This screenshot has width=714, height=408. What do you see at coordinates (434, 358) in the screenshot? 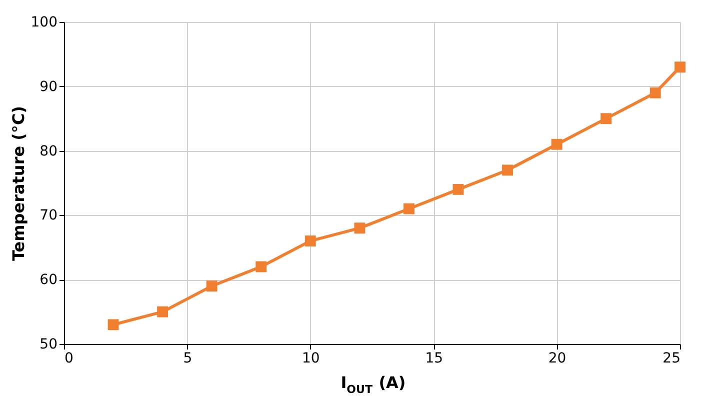
I see `x-tick-label: 15` at bounding box center [434, 358].